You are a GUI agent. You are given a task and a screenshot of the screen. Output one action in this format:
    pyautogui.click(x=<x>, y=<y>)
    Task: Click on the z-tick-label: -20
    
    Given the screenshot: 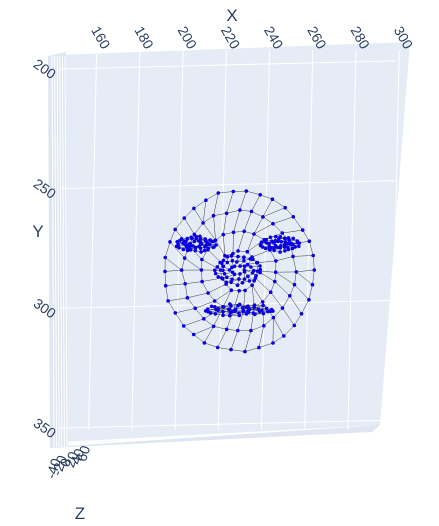 What is the action you would take?
    pyautogui.click(x=60, y=465)
    